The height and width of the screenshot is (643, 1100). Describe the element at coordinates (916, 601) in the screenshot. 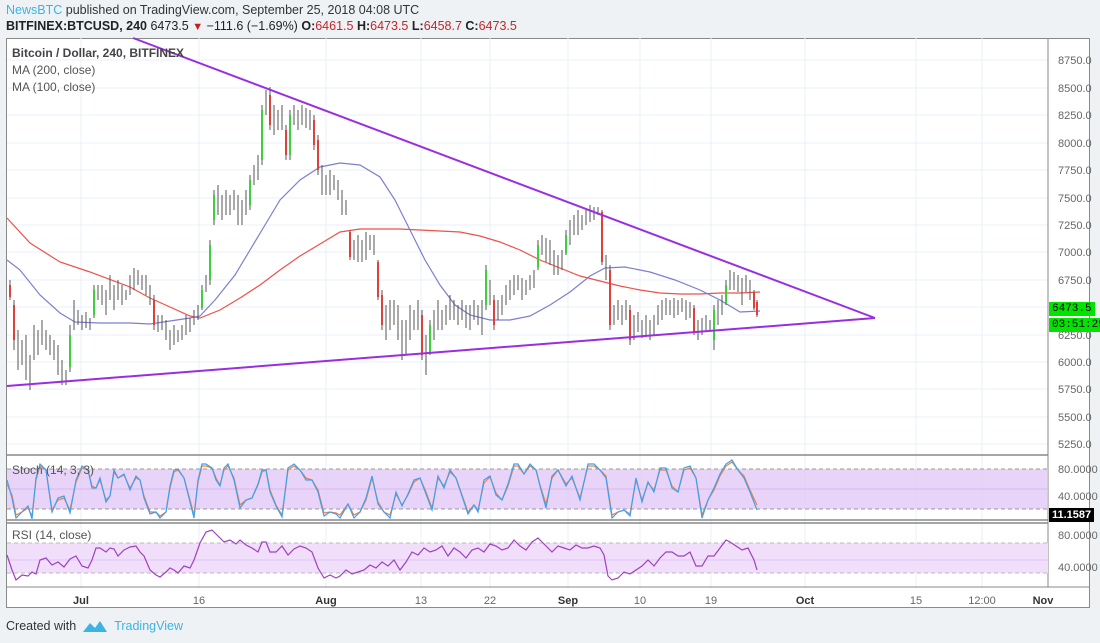

I see `svg-text: 15` at that location.